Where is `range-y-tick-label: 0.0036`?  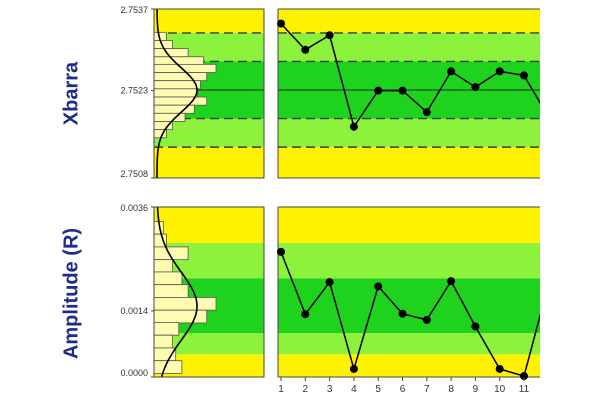 range-y-tick-label: 0.0036 is located at coordinates (134, 208).